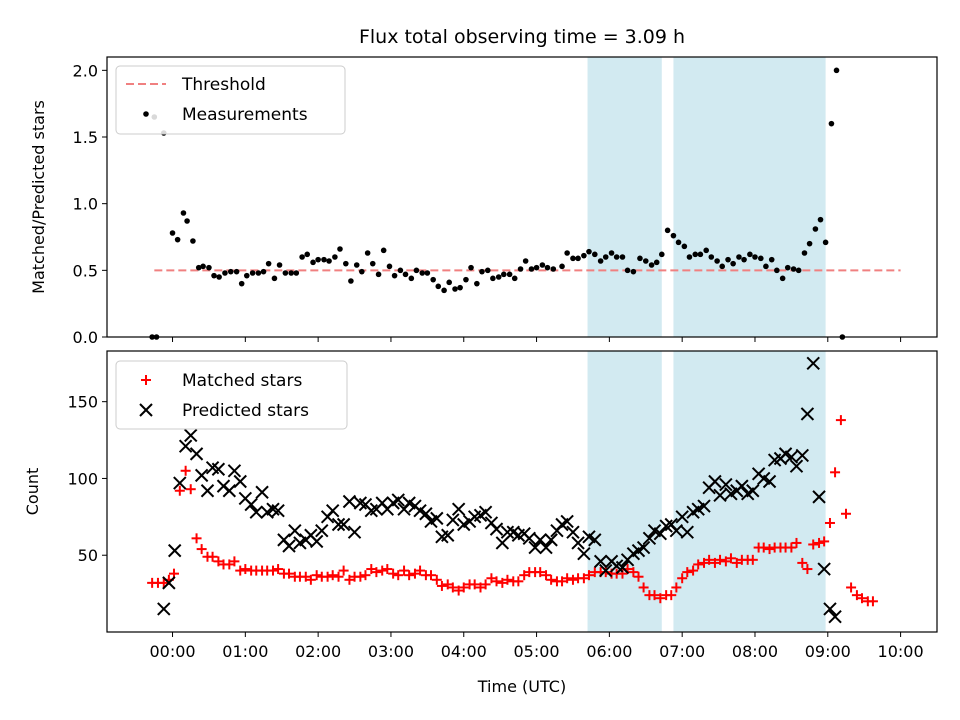  I want to click on x-tick-label: 05:00, so click(537, 651).